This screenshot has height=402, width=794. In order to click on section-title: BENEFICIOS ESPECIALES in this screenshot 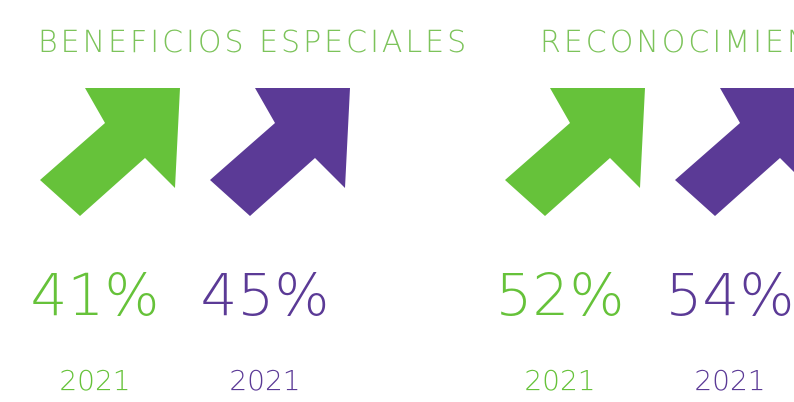, I will do `click(253, 42)`.